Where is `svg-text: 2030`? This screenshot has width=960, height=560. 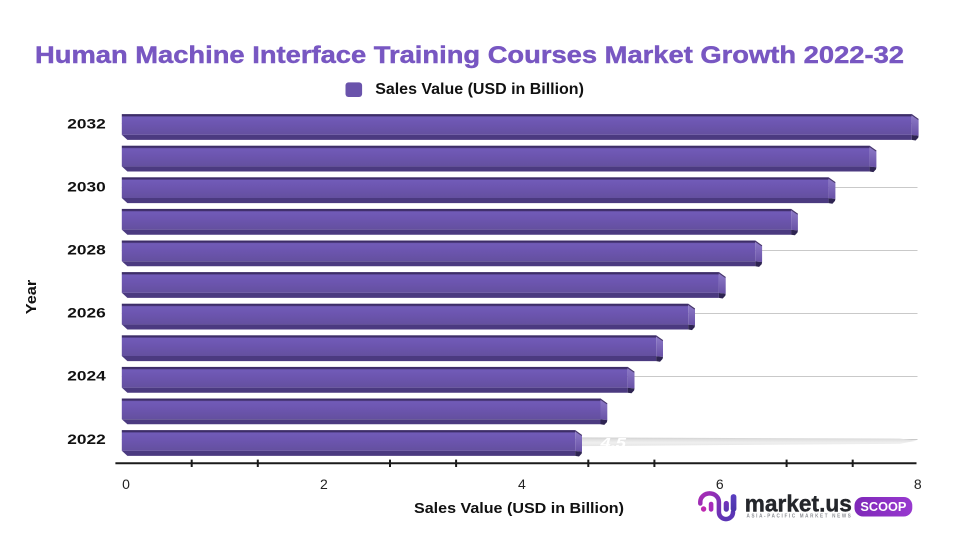
svg-text: 2030 is located at coordinates (86, 187).